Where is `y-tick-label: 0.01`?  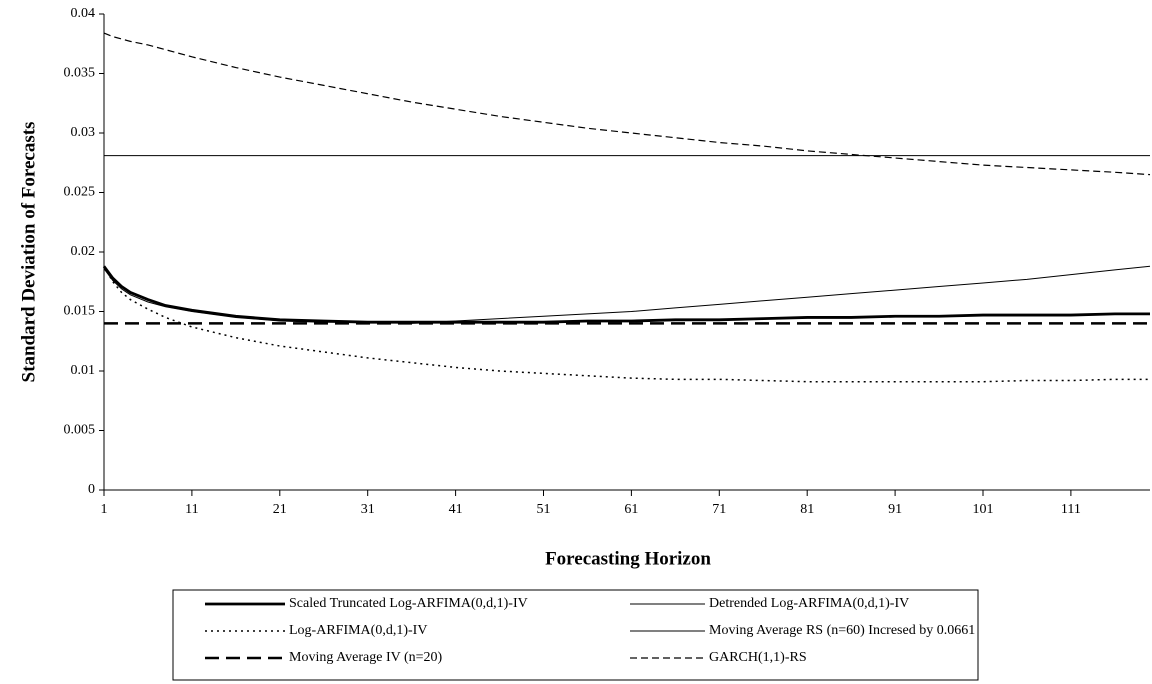
y-tick-label: 0.01 is located at coordinates (83, 370).